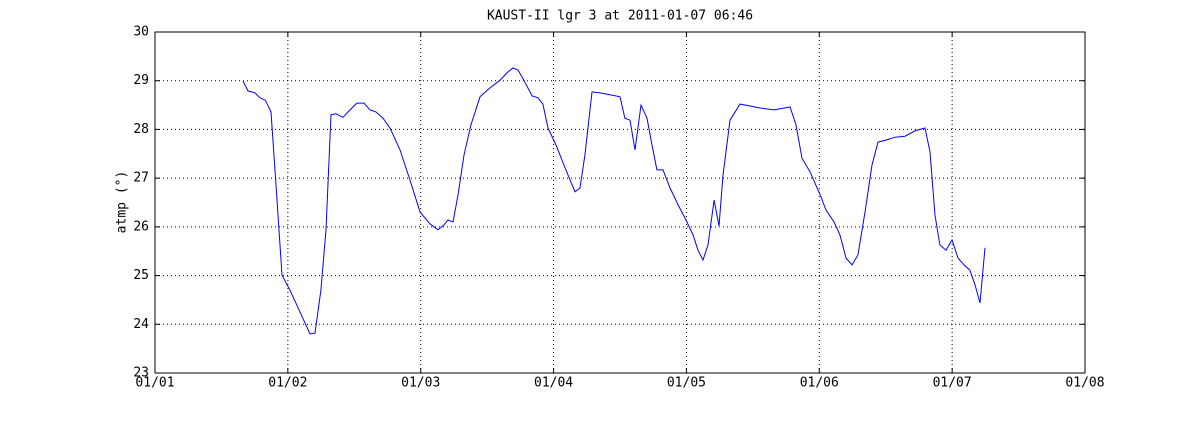 Image resolution: width=1200 pixels, height=424 pixels. I want to click on chart-title: KAUST-II lgr 3 at 2011-01-07 06:46, so click(620, 16).